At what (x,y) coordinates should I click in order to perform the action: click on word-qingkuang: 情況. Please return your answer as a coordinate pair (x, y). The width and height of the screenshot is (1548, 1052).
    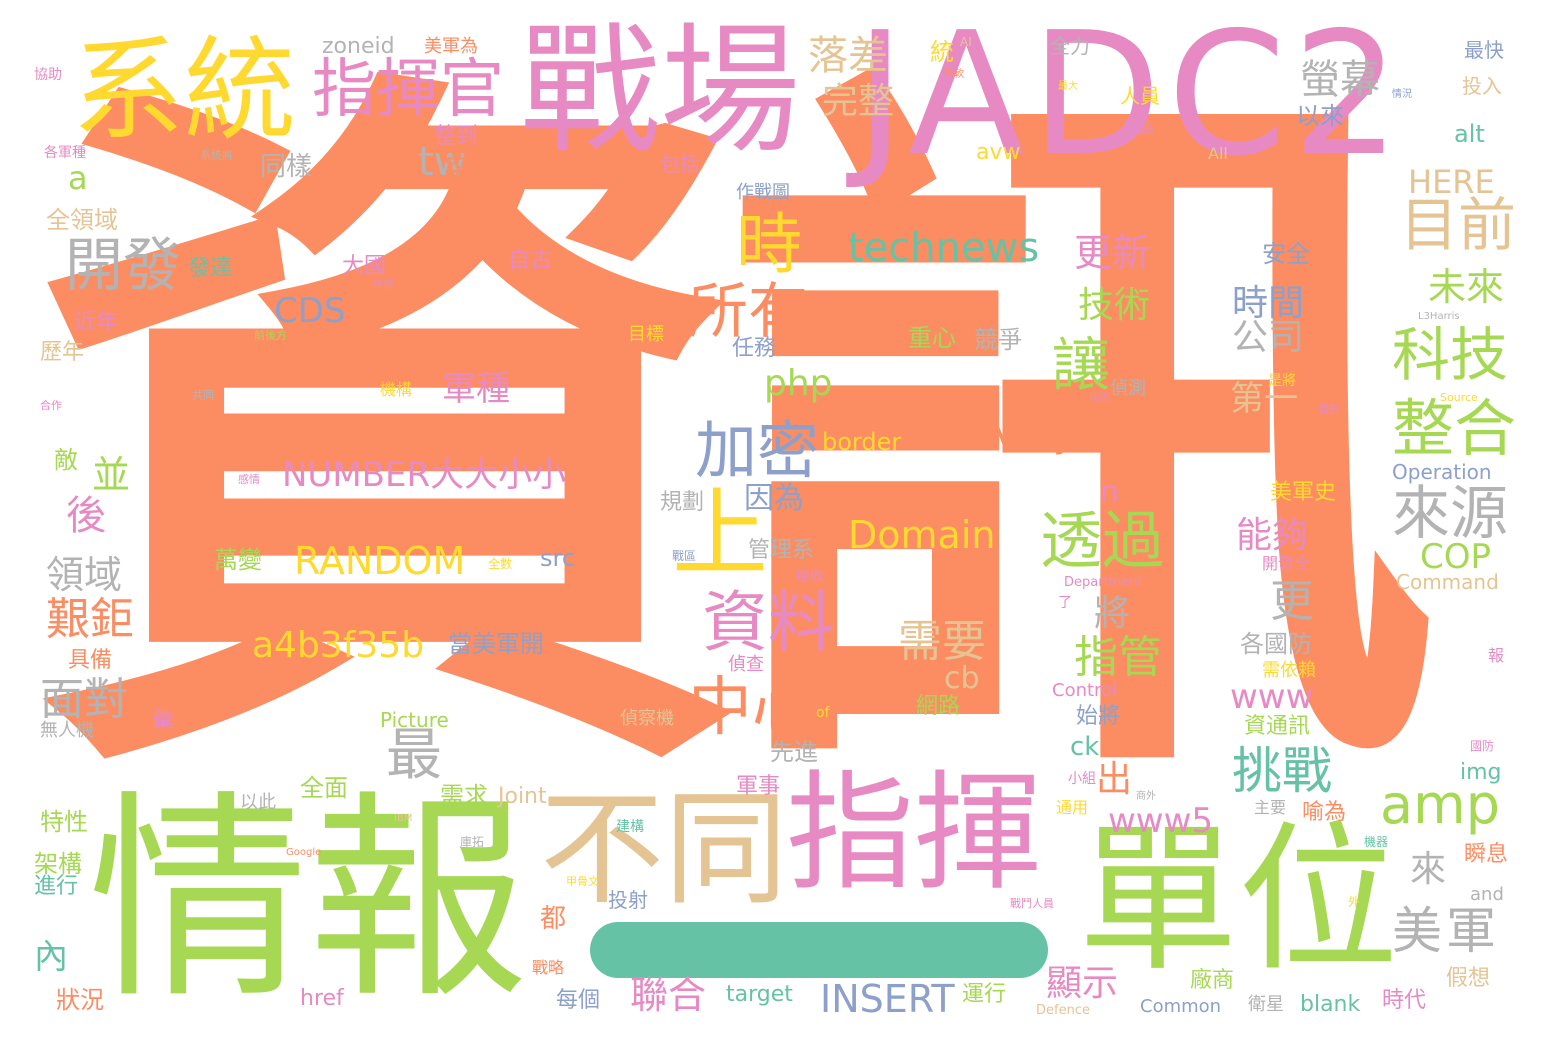
    Looking at the image, I should click on (1402, 94).